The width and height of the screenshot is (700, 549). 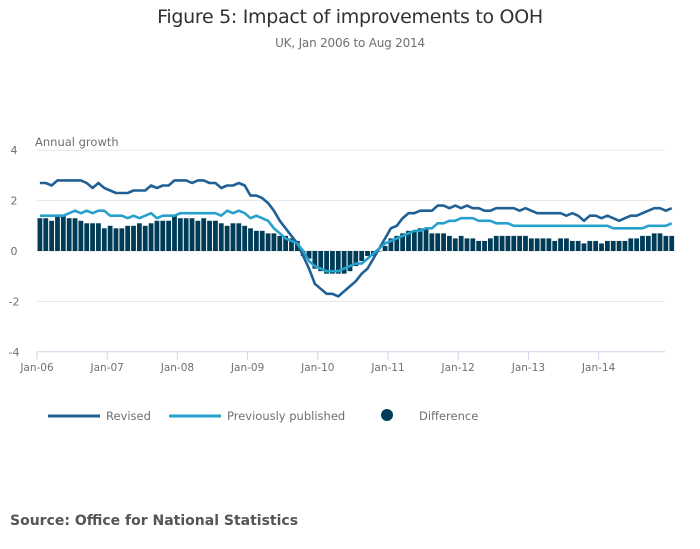 What do you see at coordinates (128, 416) in the screenshot?
I see `legend-revised-label: Revised` at bounding box center [128, 416].